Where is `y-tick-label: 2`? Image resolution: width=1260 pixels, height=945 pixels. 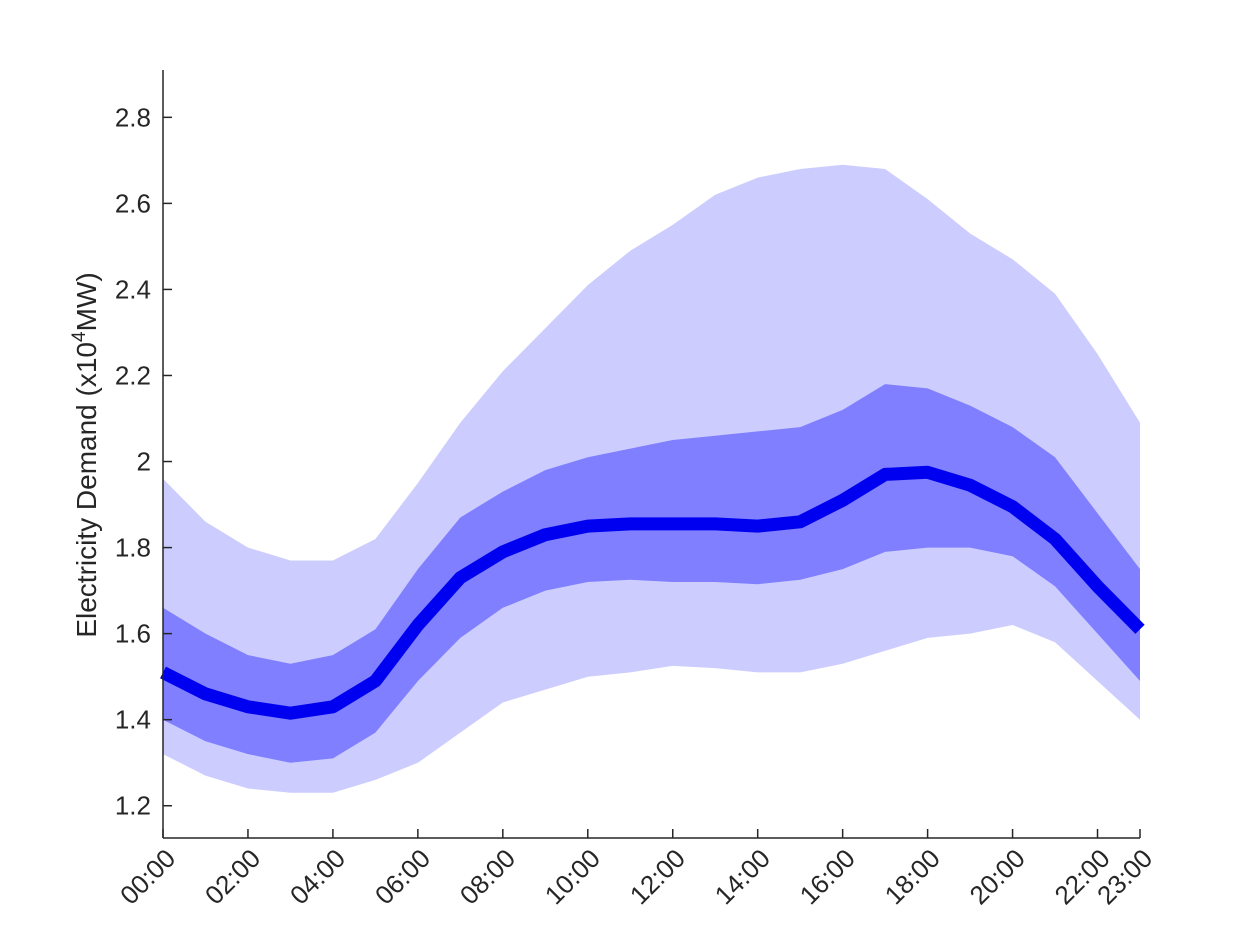 y-tick-label: 2 is located at coordinates (144, 462).